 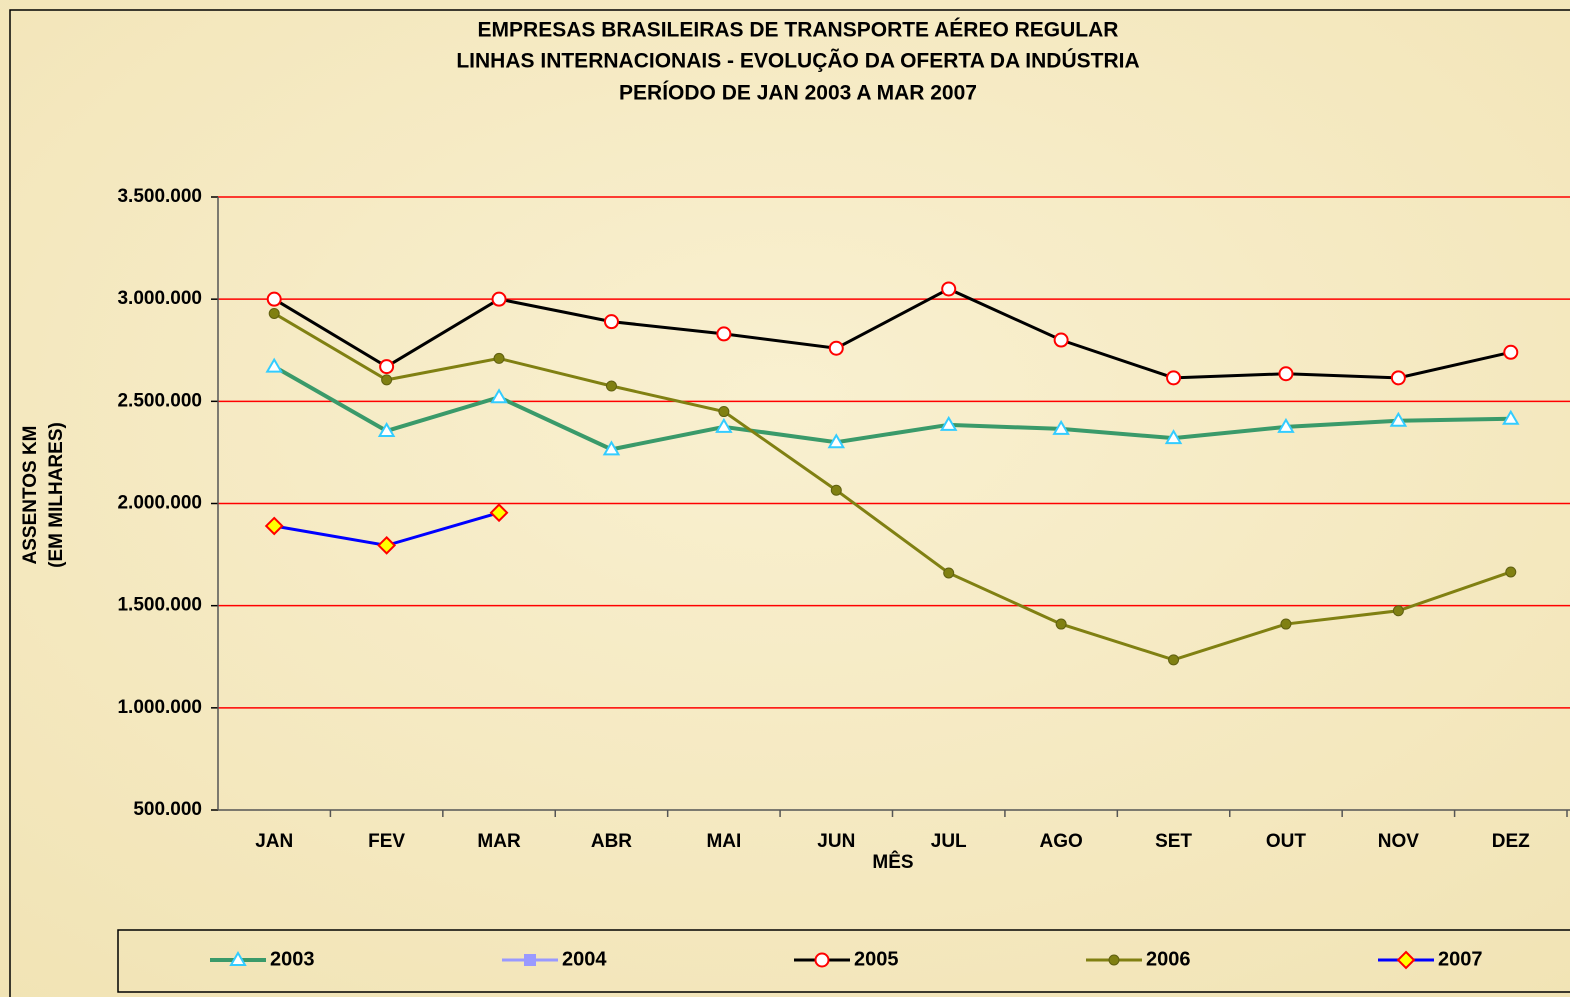 What do you see at coordinates (1511, 841) in the screenshot?
I see `x-tick-label: DEZ` at bounding box center [1511, 841].